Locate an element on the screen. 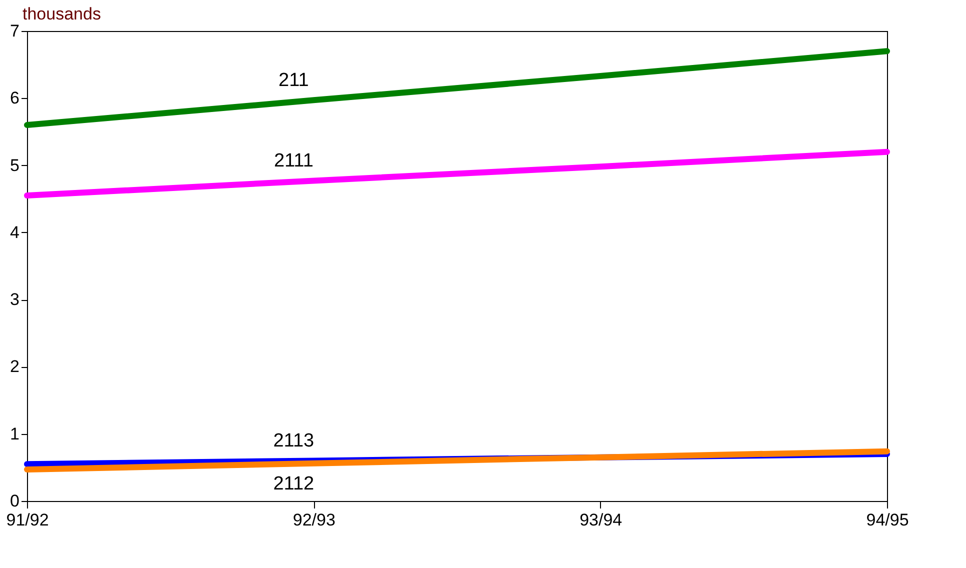 This screenshot has height=568, width=966. y-tick-label: 1 is located at coordinates (15, 434).